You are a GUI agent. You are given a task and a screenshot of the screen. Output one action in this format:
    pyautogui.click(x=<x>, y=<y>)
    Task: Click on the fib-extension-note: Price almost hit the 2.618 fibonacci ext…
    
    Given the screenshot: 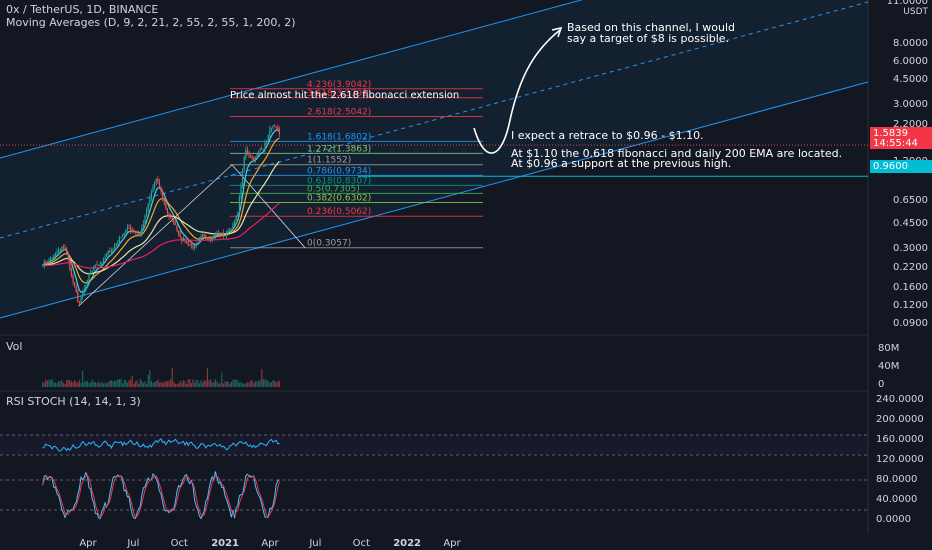 What is the action you would take?
    pyautogui.click(x=345, y=95)
    